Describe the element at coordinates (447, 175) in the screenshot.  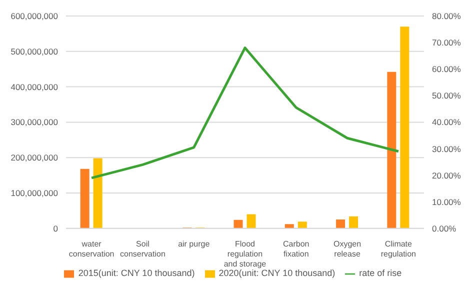
I see `y2-tick-label: 20.00%` at that location.